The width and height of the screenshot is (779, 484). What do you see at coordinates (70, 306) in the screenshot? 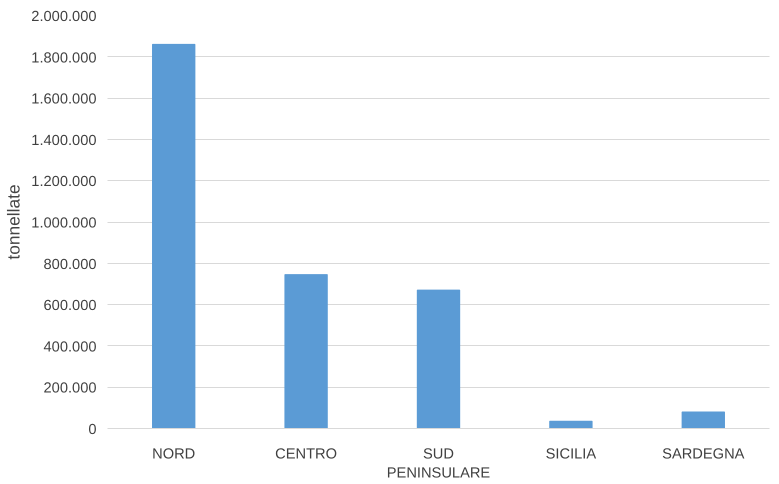
I see `y-tick-label: 600.000` at bounding box center [70, 306].